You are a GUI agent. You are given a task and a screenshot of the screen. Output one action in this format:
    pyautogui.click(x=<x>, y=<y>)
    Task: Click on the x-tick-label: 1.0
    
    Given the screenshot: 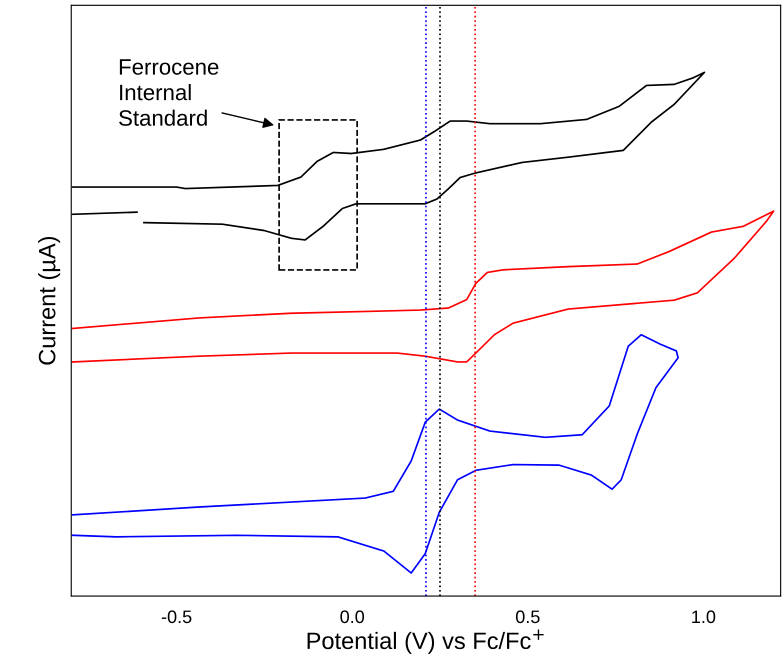 What is the action you would take?
    pyautogui.click(x=704, y=617)
    